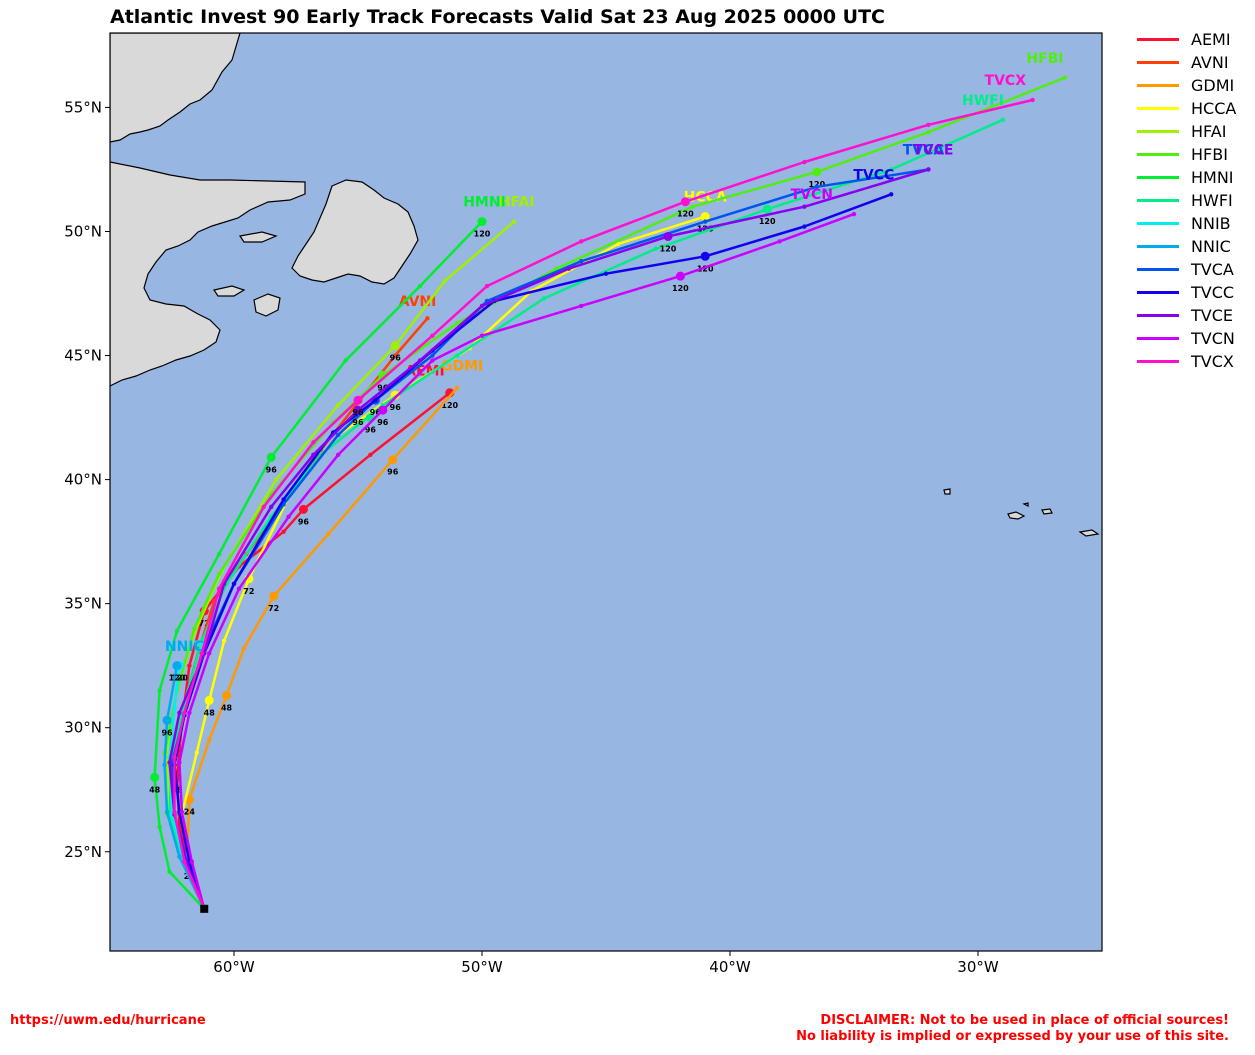 Image resolution: width=1255 pixels, height=1055 pixels. I want to click on track-end-label: HFAI, so click(517, 203).